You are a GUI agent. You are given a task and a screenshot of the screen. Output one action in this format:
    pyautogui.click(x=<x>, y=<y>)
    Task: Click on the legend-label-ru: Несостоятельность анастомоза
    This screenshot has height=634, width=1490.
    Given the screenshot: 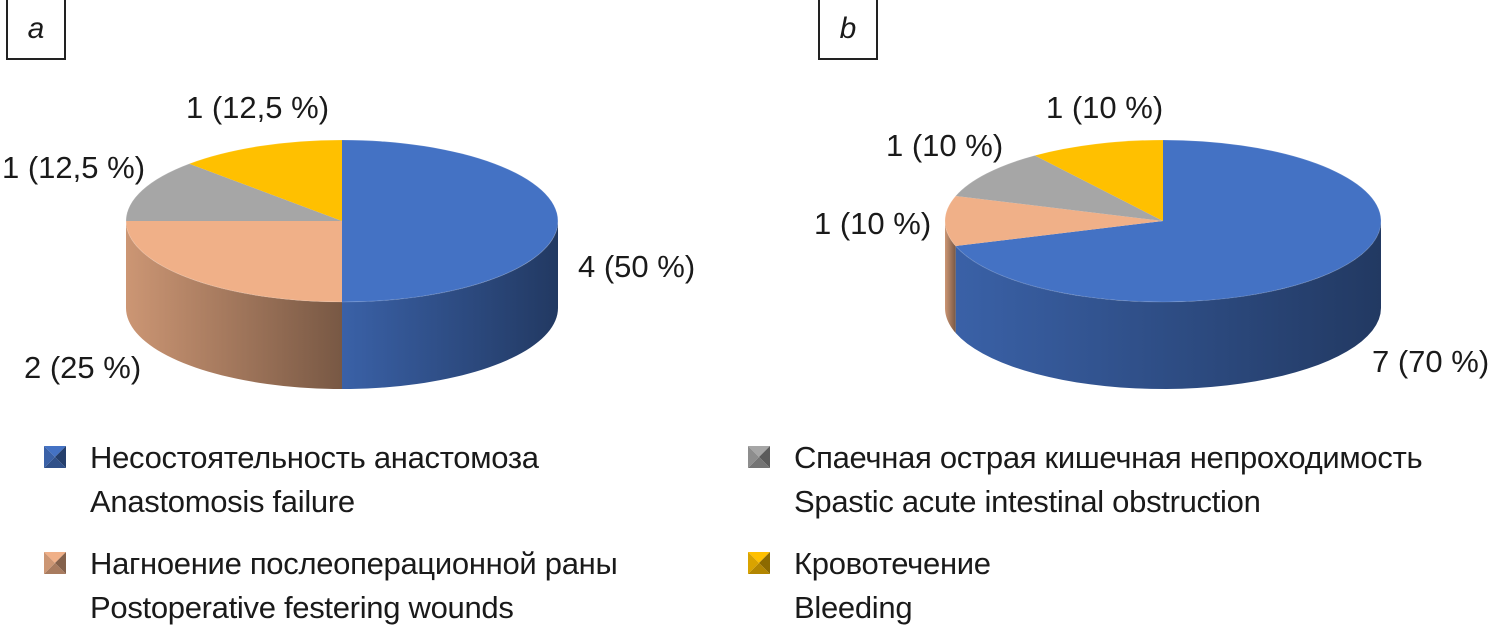 What is the action you would take?
    pyautogui.click(x=314, y=457)
    